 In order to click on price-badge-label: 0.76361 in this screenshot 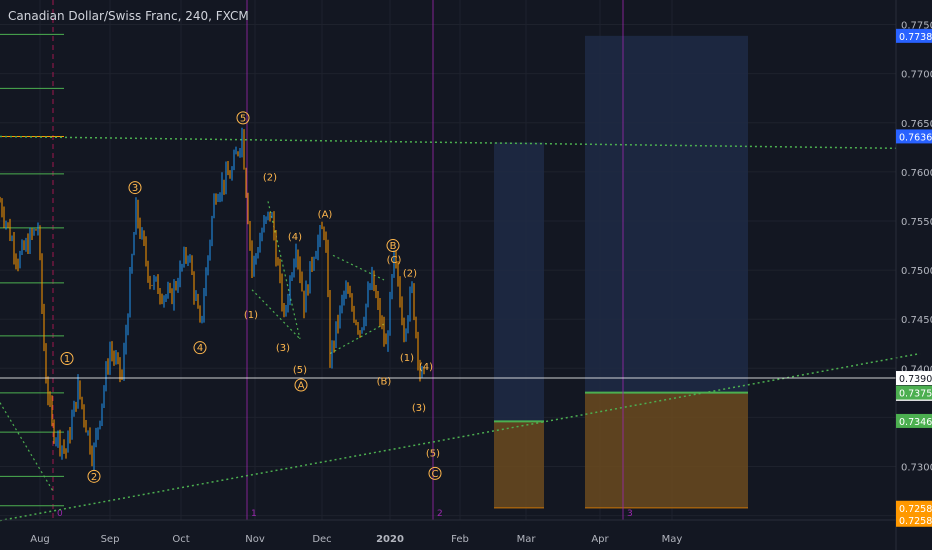, I will do `click(915, 137)`.